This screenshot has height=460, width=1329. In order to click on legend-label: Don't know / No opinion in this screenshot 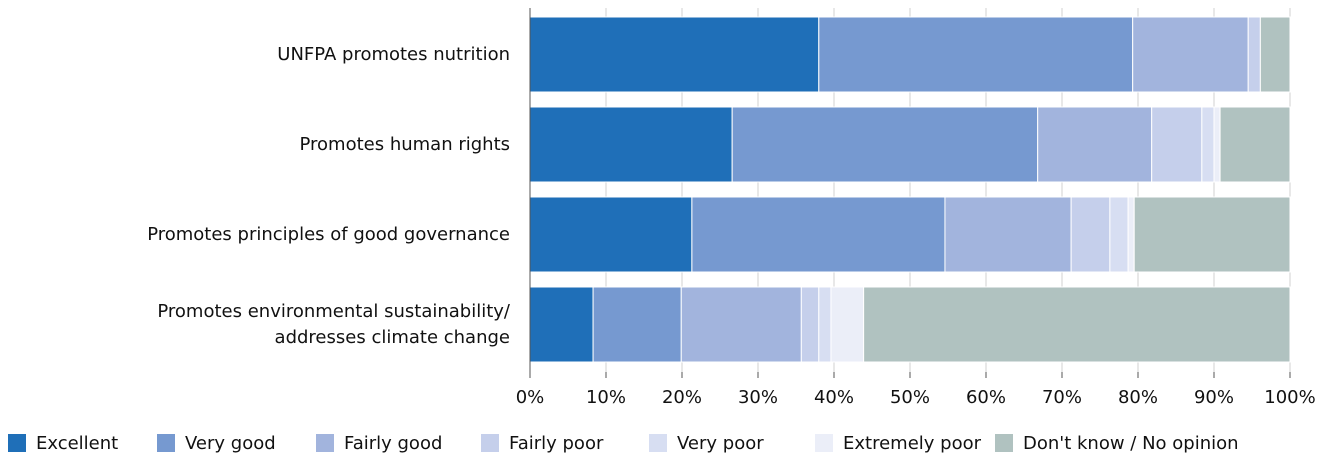, I will do `click(1131, 443)`.